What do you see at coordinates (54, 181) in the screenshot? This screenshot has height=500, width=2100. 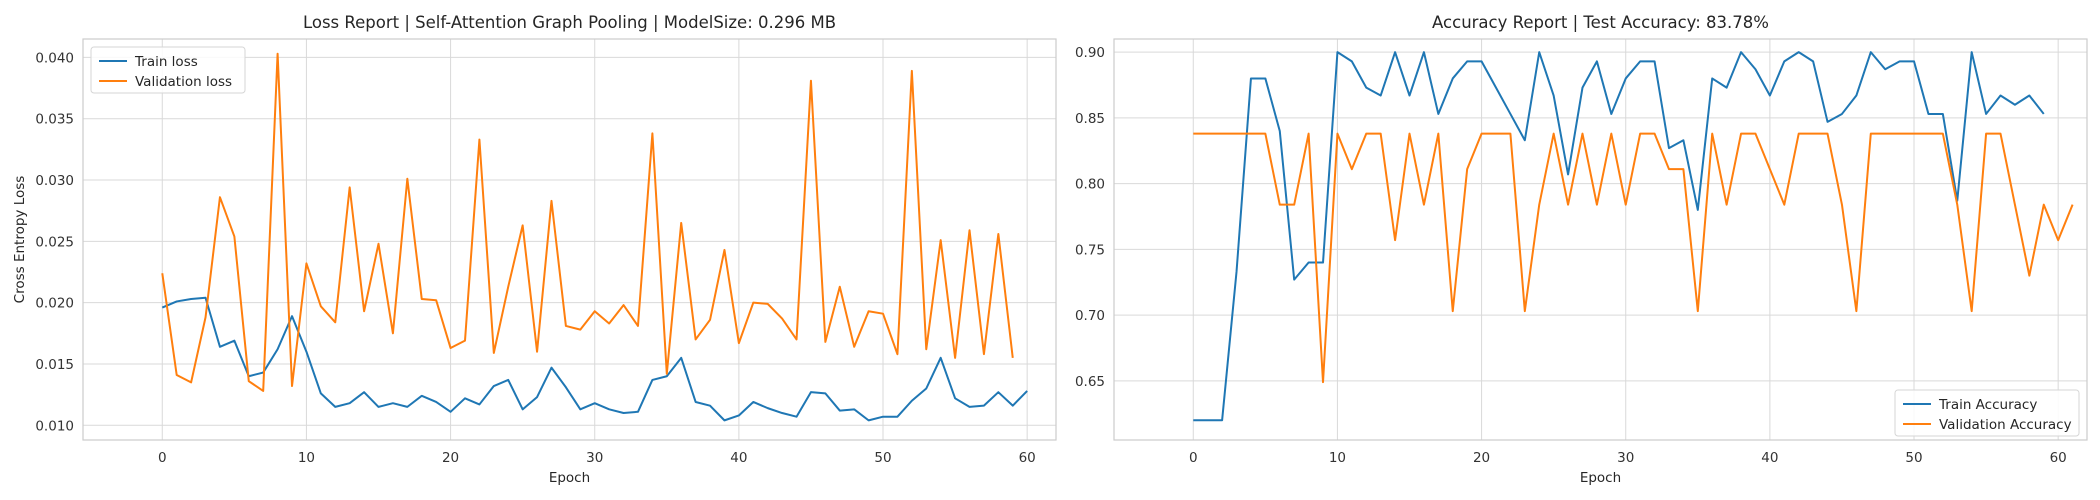 I see `loss-y-tick-label: 0.030` at bounding box center [54, 181].